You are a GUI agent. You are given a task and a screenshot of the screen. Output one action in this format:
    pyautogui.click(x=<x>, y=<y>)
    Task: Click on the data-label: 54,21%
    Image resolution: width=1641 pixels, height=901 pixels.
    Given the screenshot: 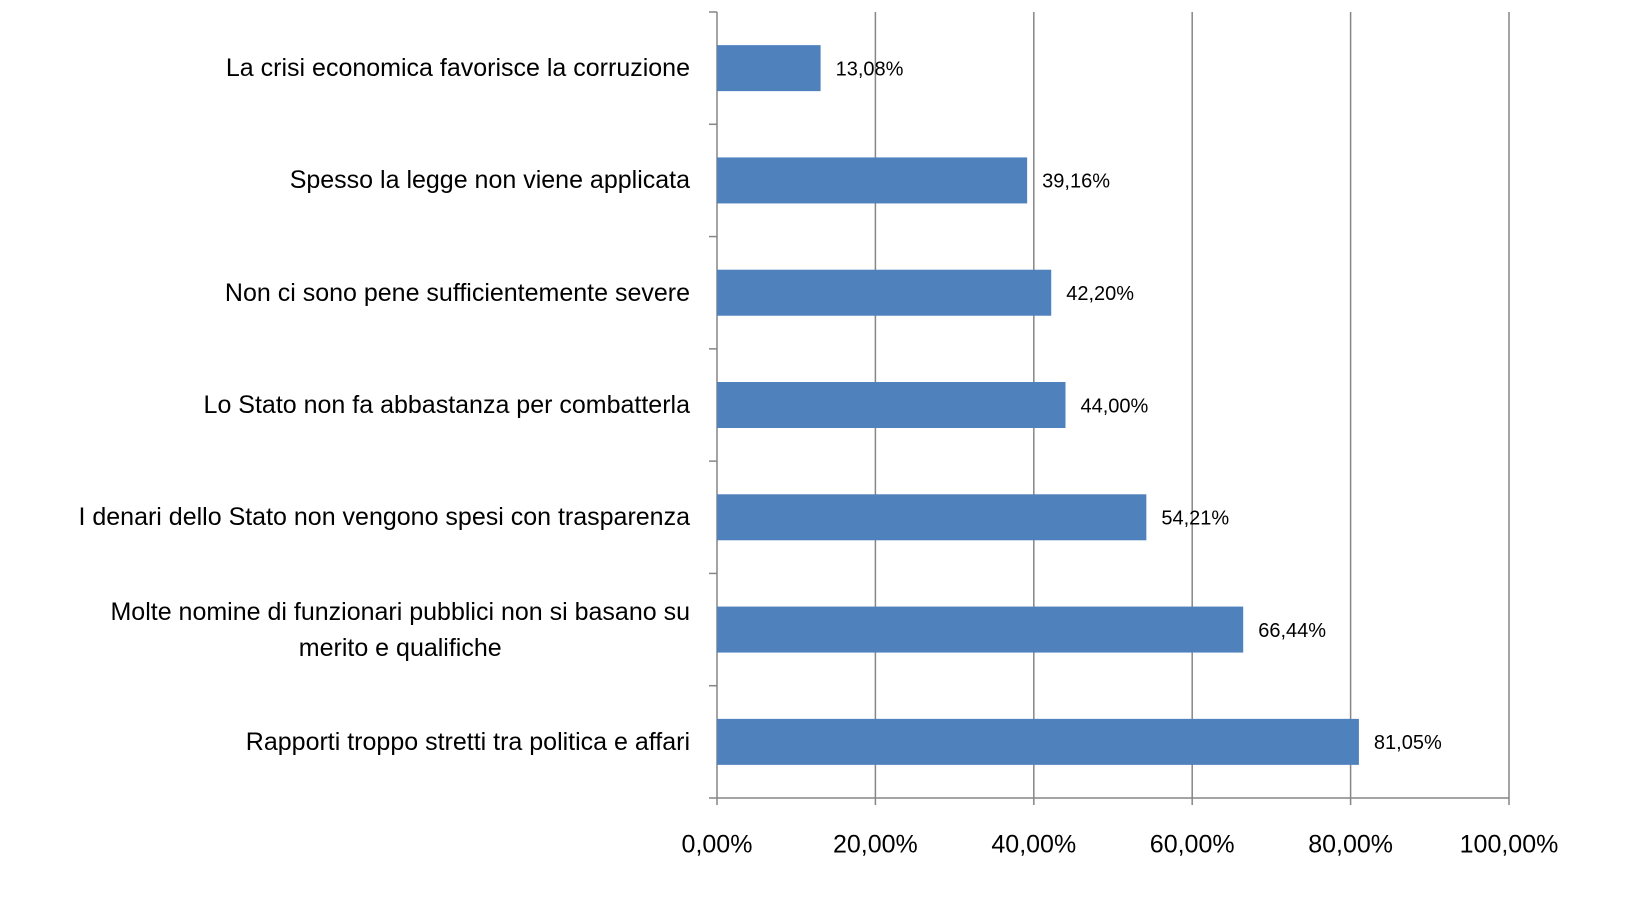 What is the action you would take?
    pyautogui.click(x=1195, y=519)
    